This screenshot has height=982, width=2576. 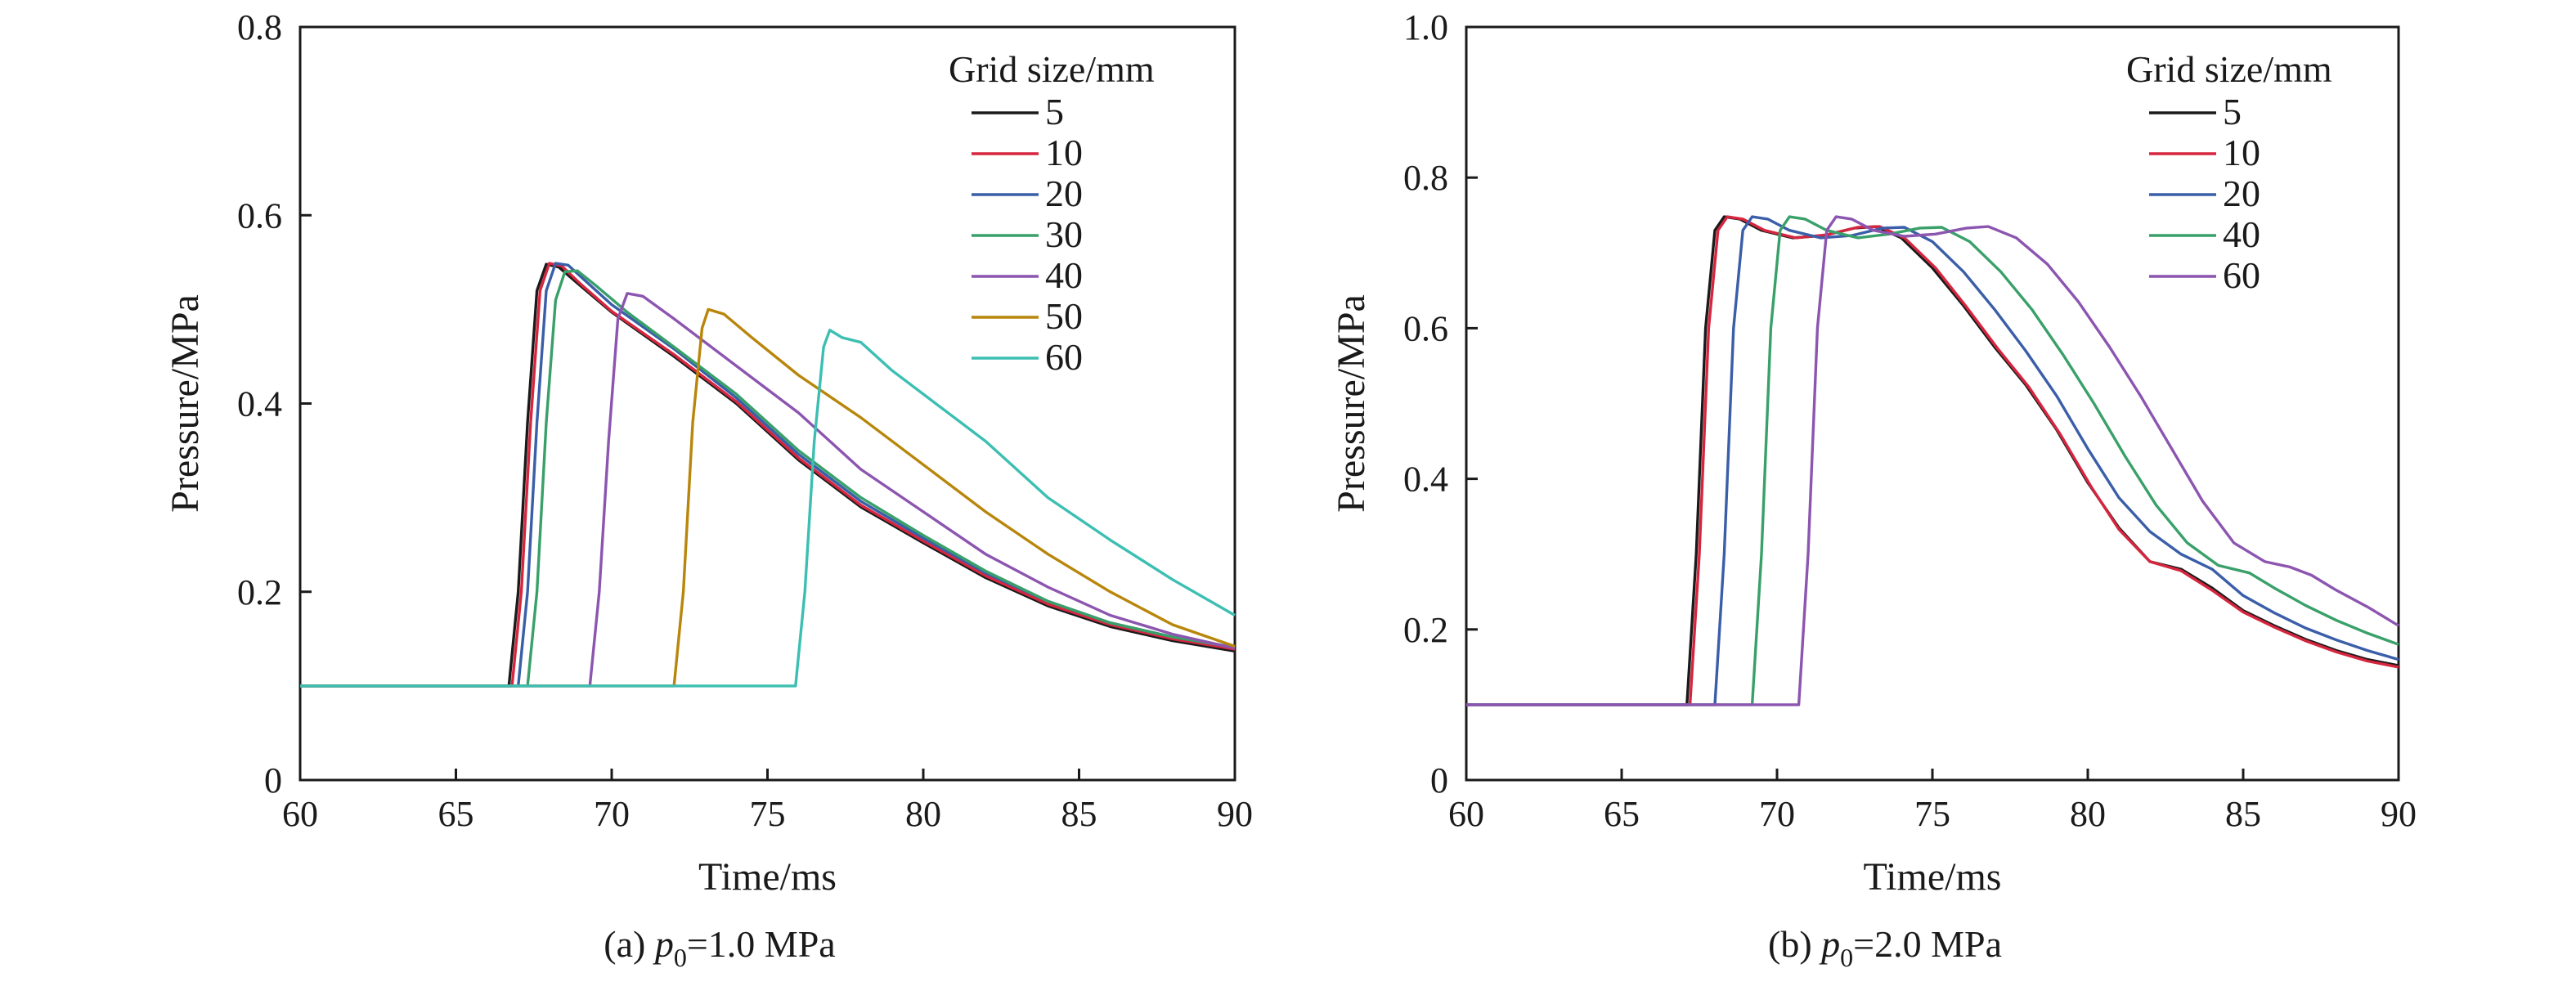 I want to click on chart-b-caption-sub: 0, so click(x=1847, y=957).